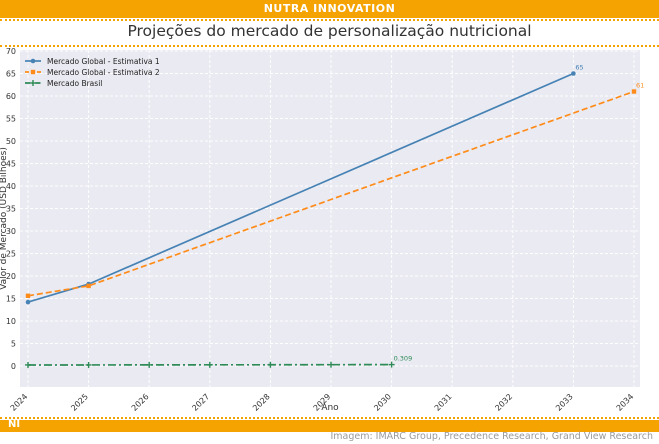  What do you see at coordinates (11, 231) in the screenshot?
I see `y-tick-label: 30` at bounding box center [11, 231].